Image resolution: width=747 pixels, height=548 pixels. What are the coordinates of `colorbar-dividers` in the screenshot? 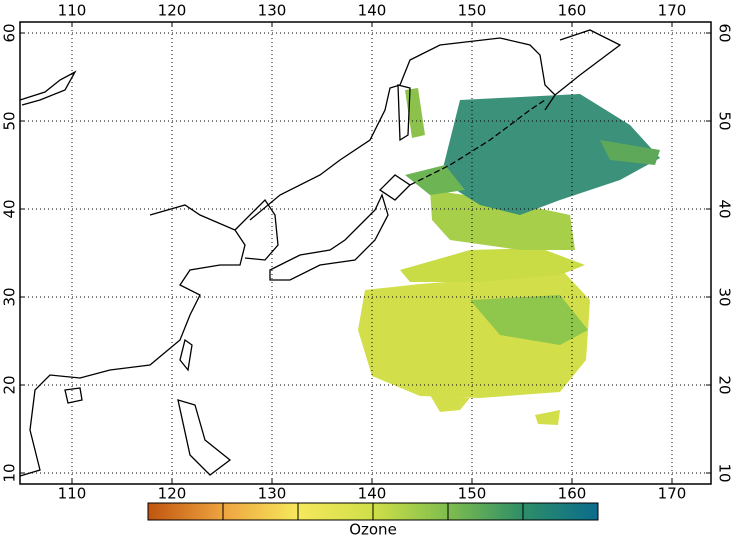 It's located at (373, 511).